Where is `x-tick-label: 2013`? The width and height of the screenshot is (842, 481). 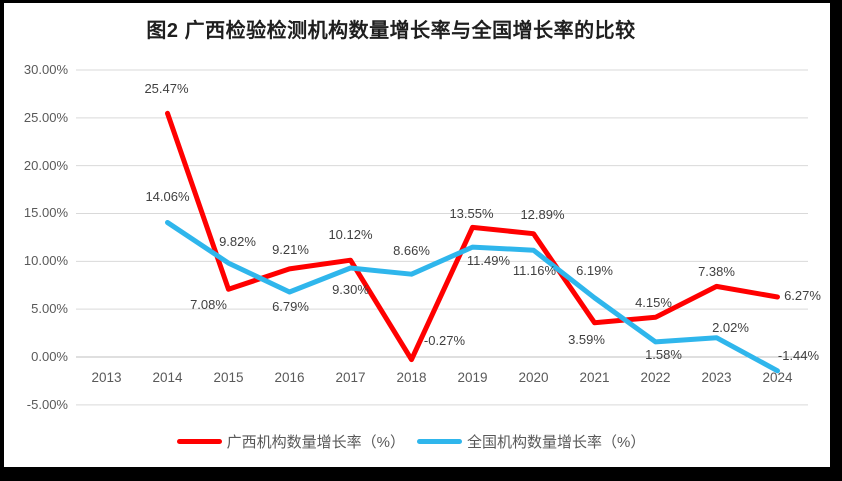 x-tick-label: 2013 is located at coordinates (106, 377).